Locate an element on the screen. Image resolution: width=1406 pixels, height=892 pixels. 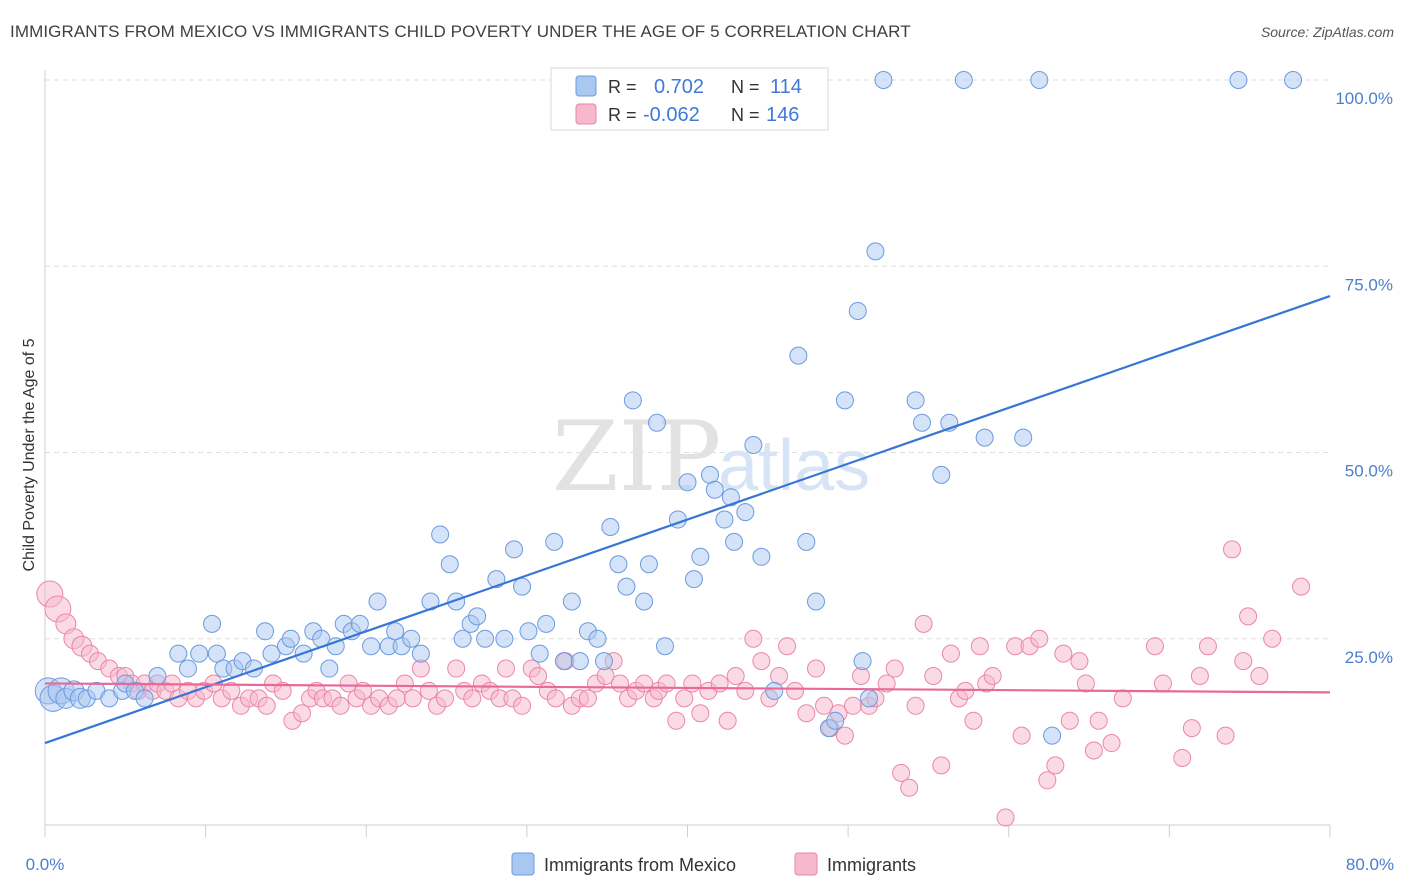
legend-swatch-pink is located at coordinates (586, 114).